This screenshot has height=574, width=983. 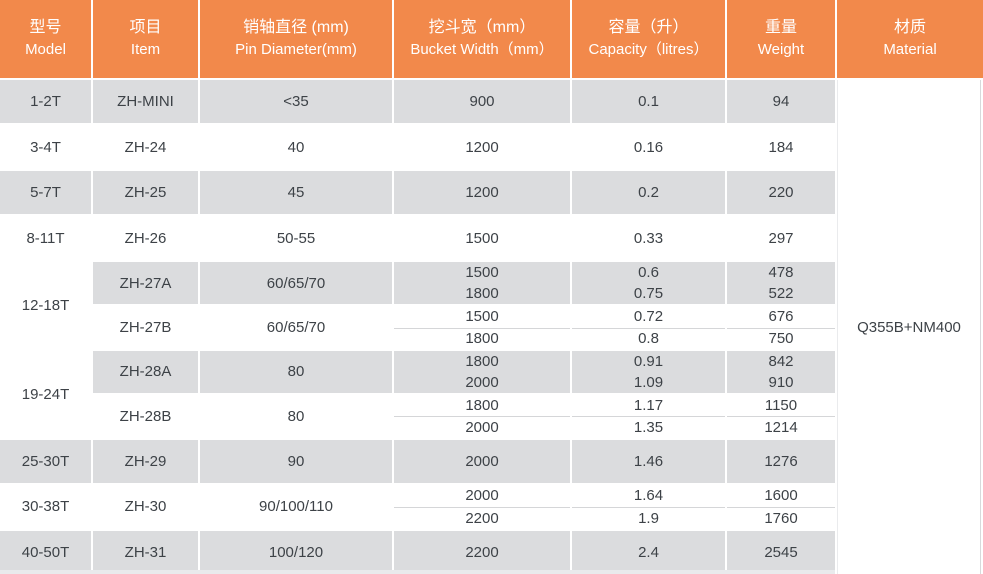 I want to click on weight-cell: 1150, so click(x=781, y=406).